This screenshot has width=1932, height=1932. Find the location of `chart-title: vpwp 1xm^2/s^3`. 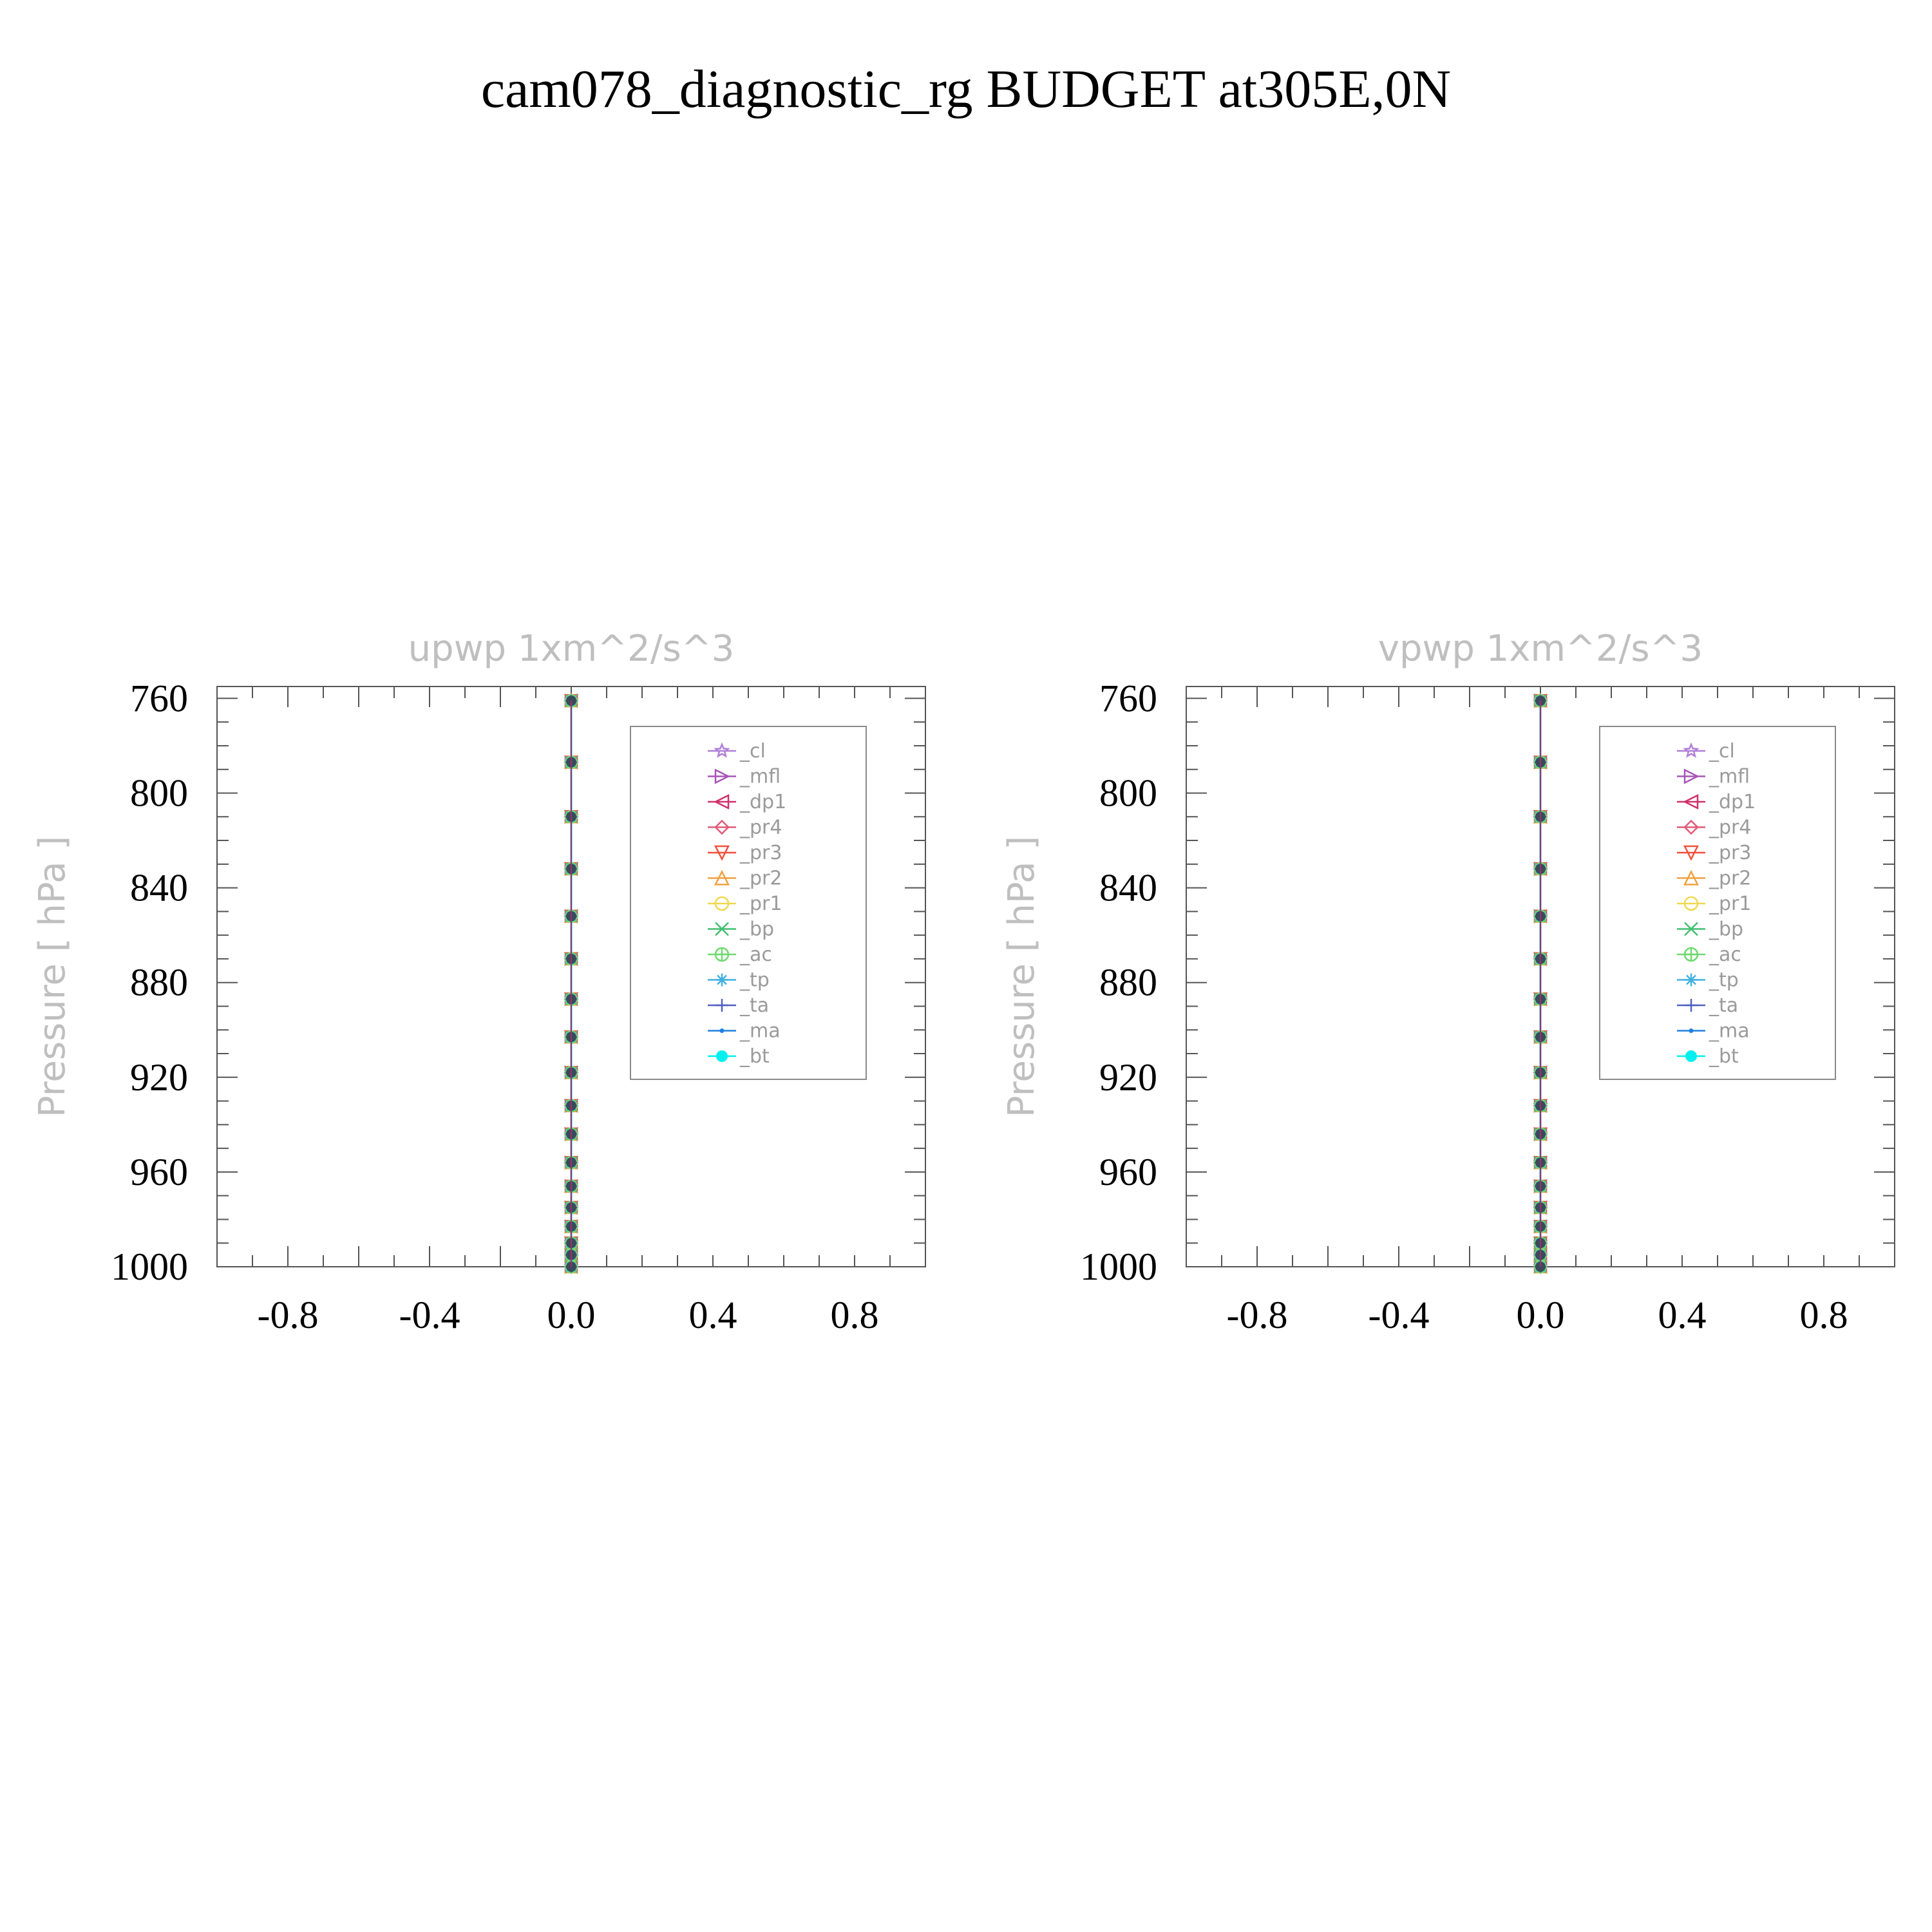

chart-title: vpwp 1xm^2/s^3 is located at coordinates (1541, 649).